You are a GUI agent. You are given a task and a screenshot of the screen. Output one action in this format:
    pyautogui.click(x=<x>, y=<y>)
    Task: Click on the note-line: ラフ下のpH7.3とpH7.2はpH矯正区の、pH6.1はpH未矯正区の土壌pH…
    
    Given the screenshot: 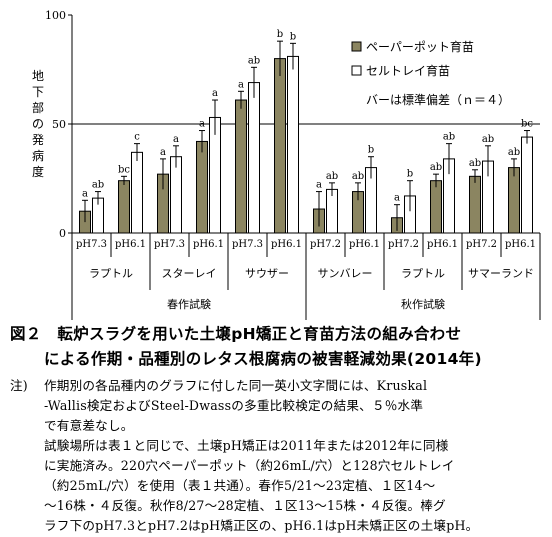 What is the action you would take?
    pyautogui.click(x=261, y=525)
    